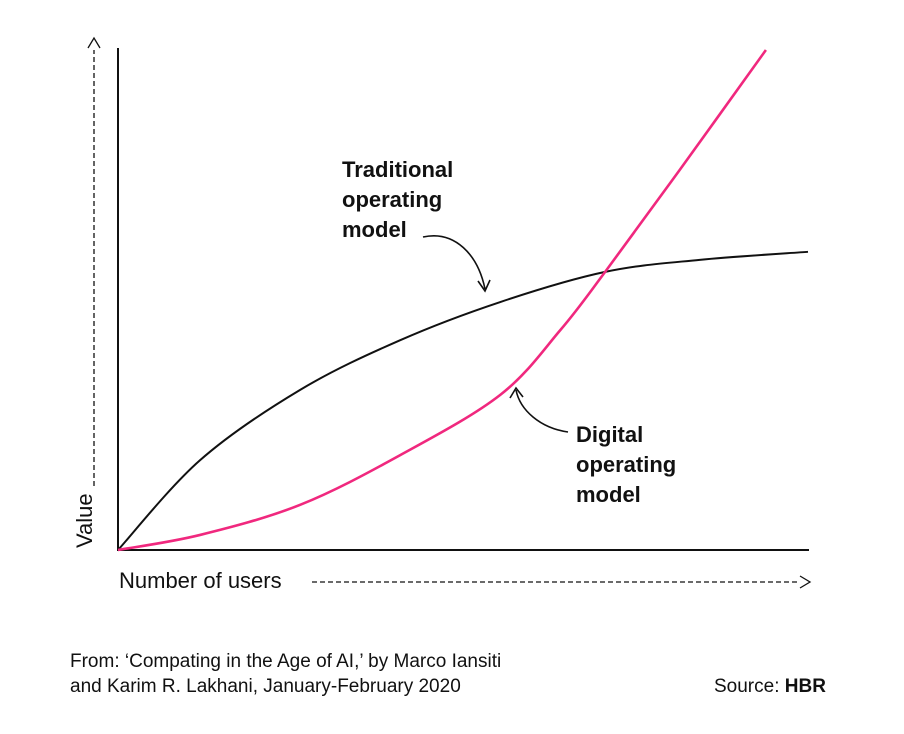 The height and width of the screenshot is (734, 904). I want to click on annotation-line: Traditional, so click(398, 169).